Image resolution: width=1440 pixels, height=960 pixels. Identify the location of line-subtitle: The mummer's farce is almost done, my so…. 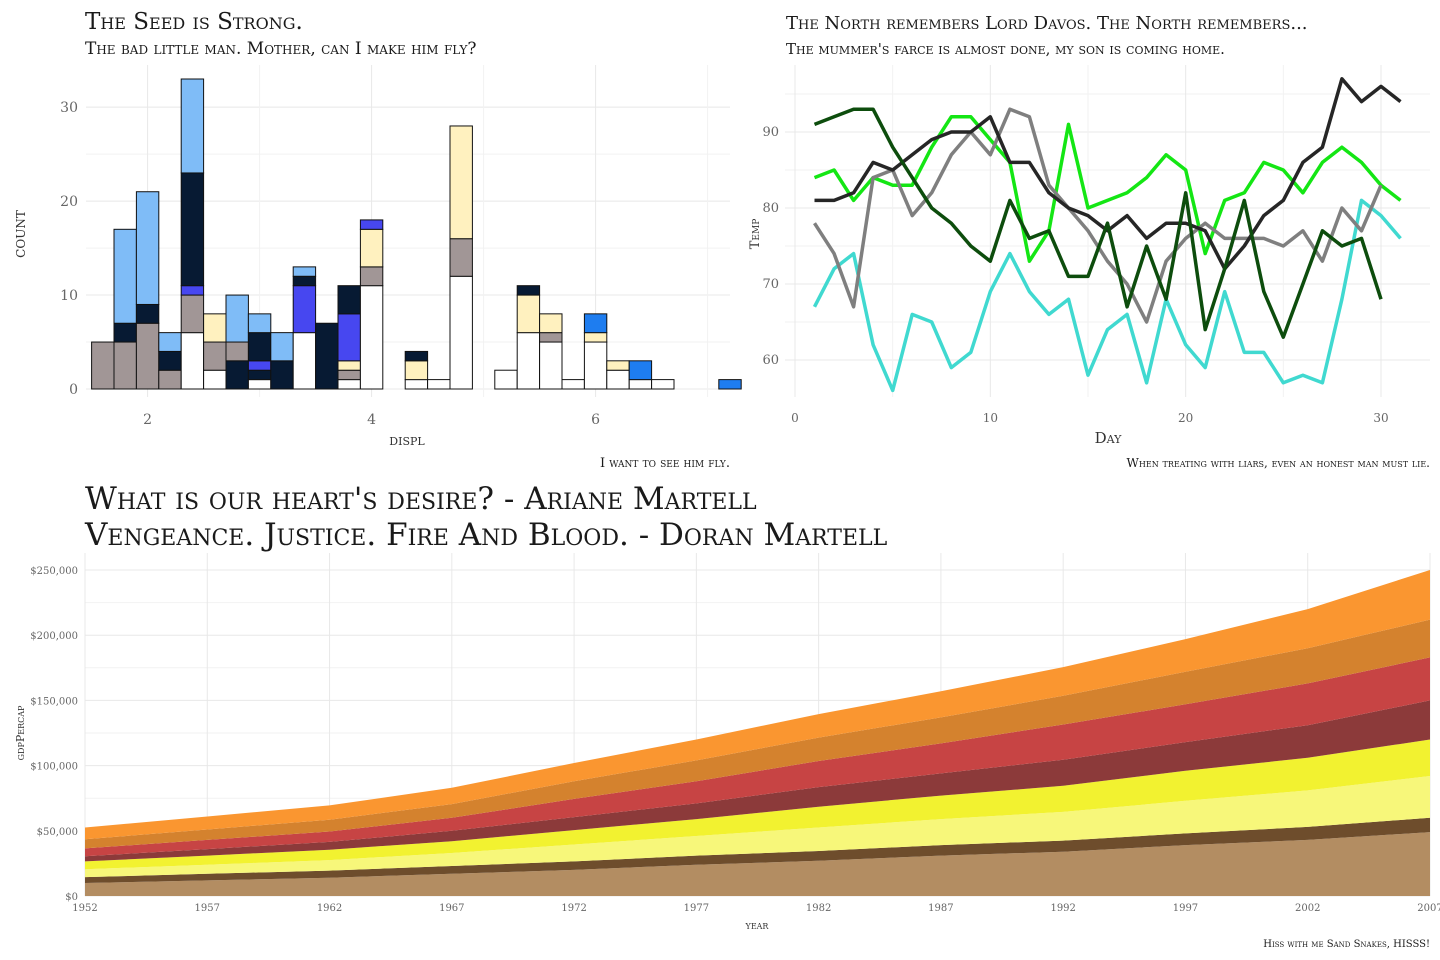
(1005, 49).